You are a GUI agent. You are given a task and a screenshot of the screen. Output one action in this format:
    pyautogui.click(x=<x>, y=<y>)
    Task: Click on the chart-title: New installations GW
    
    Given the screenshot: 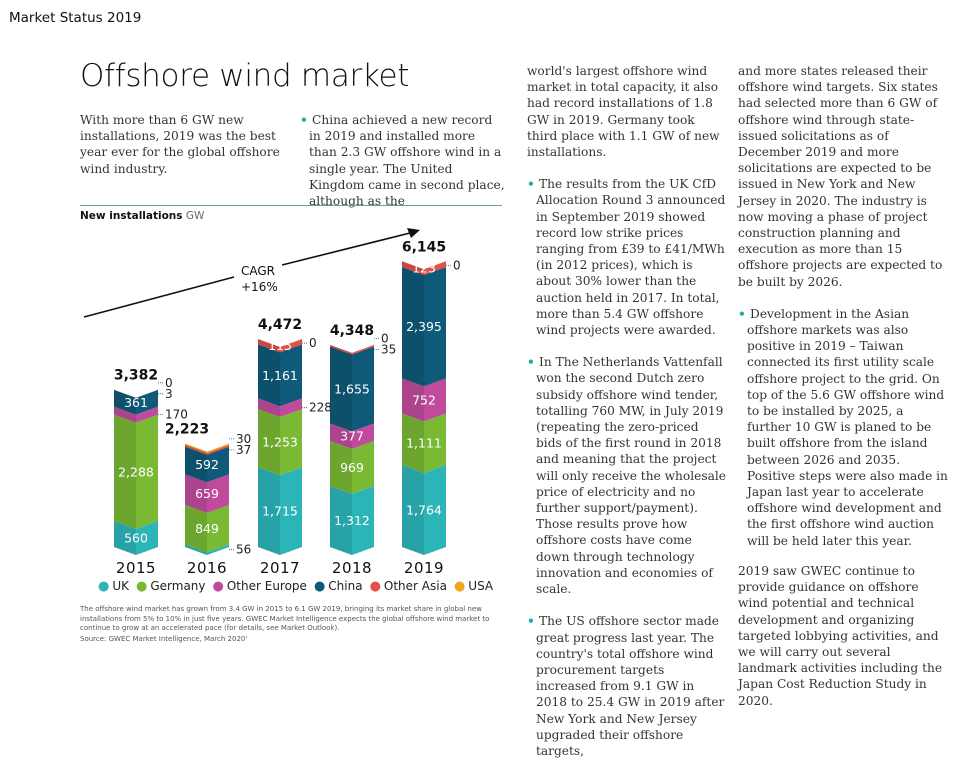 What is the action you would take?
    pyautogui.click(x=142, y=216)
    